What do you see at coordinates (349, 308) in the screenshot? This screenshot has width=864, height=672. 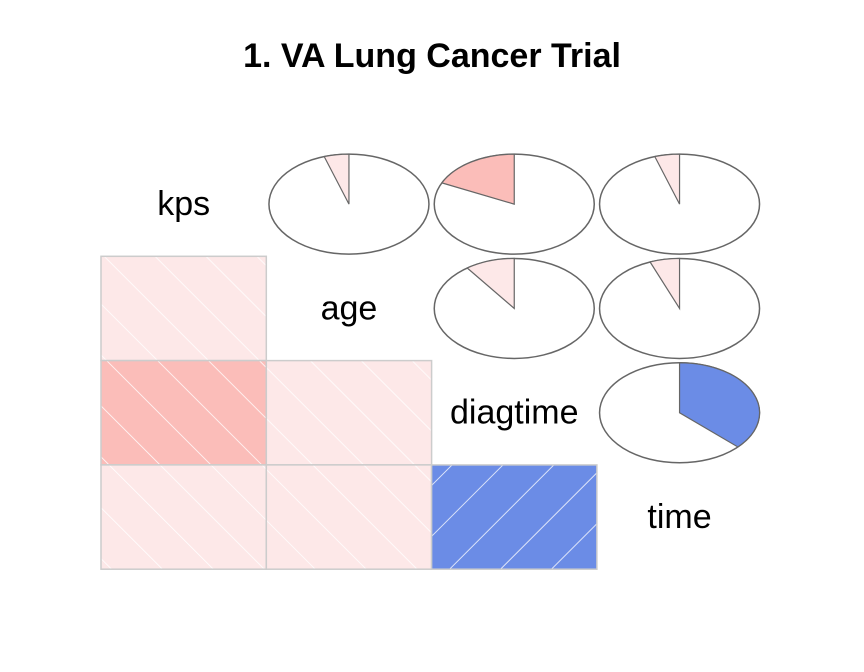 I see `variable-label: age` at bounding box center [349, 308].